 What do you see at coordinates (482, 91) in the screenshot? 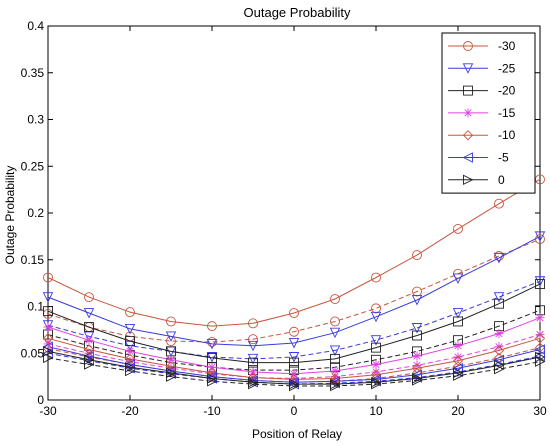
I see `legend-entry: -20` at bounding box center [482, 91].